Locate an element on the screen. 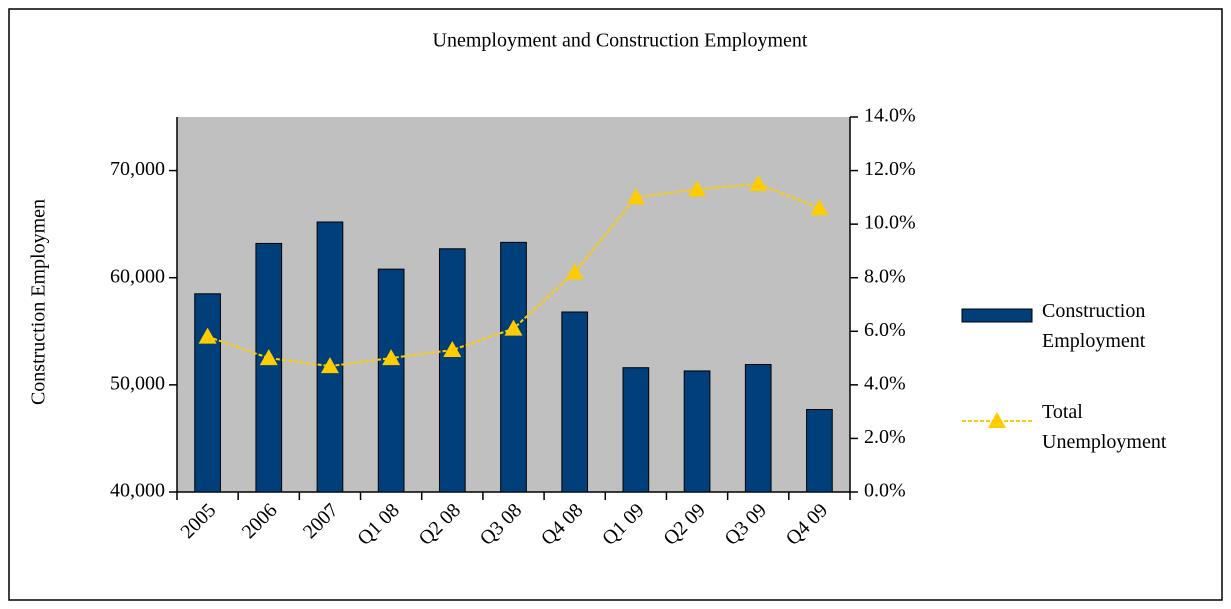  legend-label: Construction Employment is located at coordinates (1094, 326).